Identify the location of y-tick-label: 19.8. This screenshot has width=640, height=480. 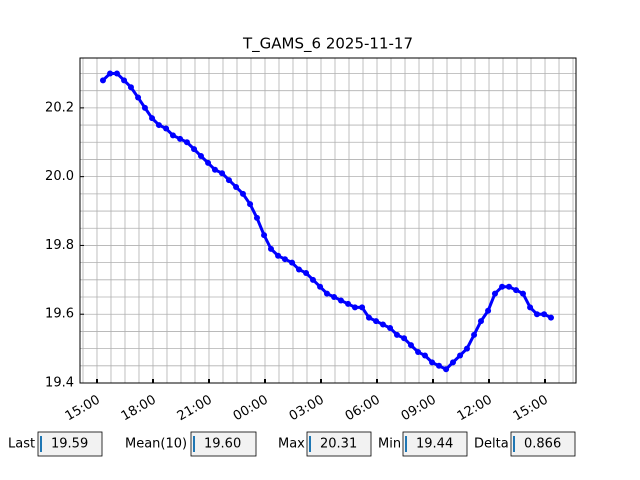
(59, 245).